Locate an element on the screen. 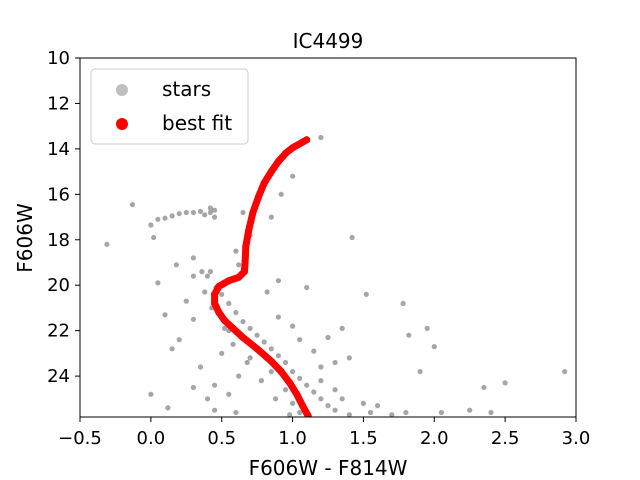 Image resolution: width=640 pixels, height=480 pixels. chart-title: IC4499 is located at coordinates (328, 41).